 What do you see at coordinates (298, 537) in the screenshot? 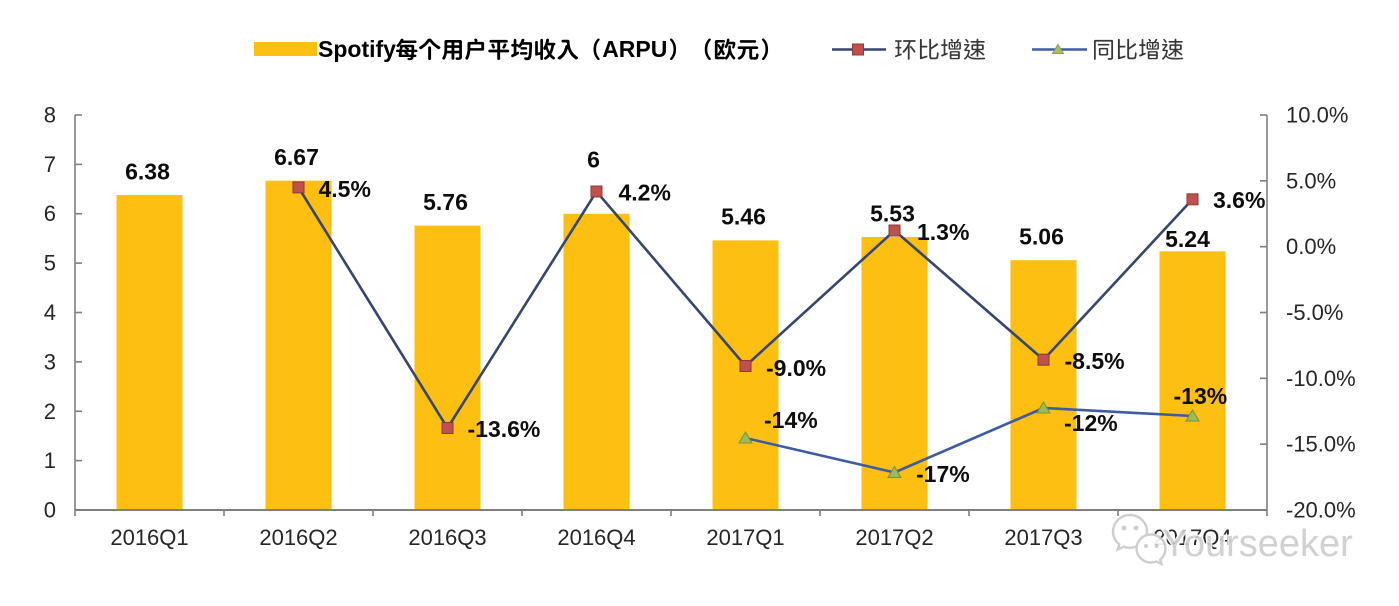
I see `svg-text: 2016Q2` at bounding box center [298, 537].